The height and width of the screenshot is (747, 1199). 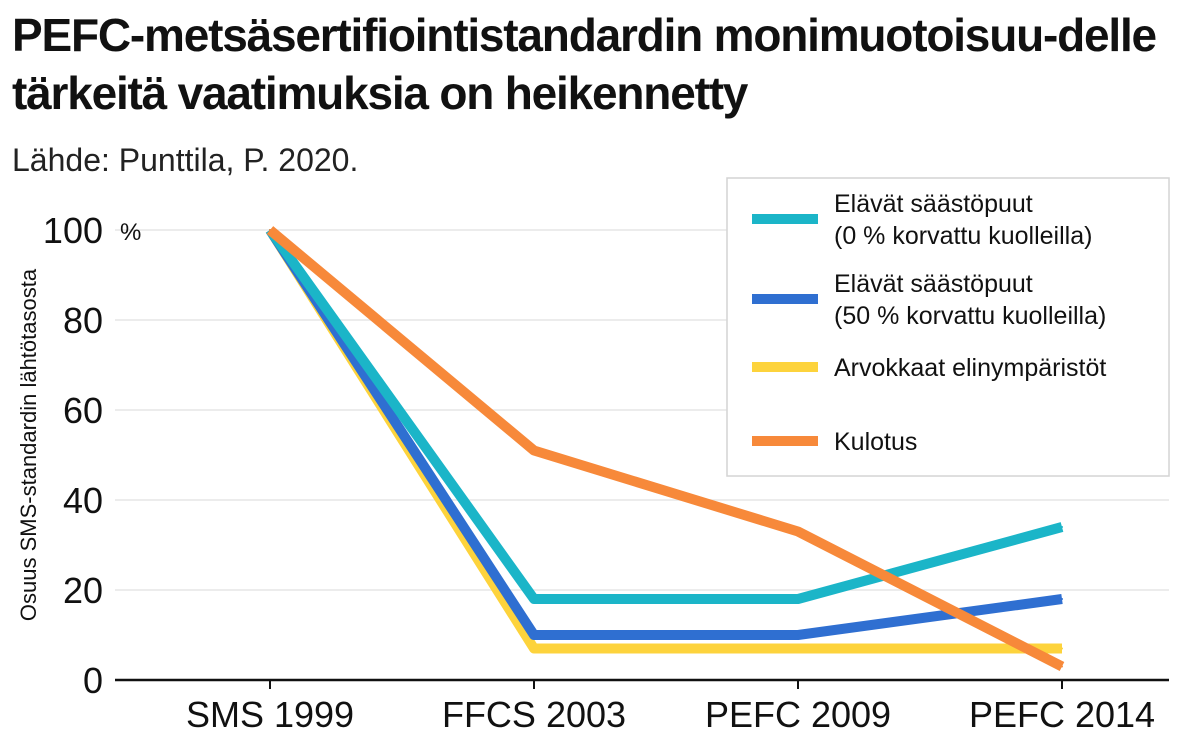 I want to click on y-tick-label: 20, so click(x=83, y=590).